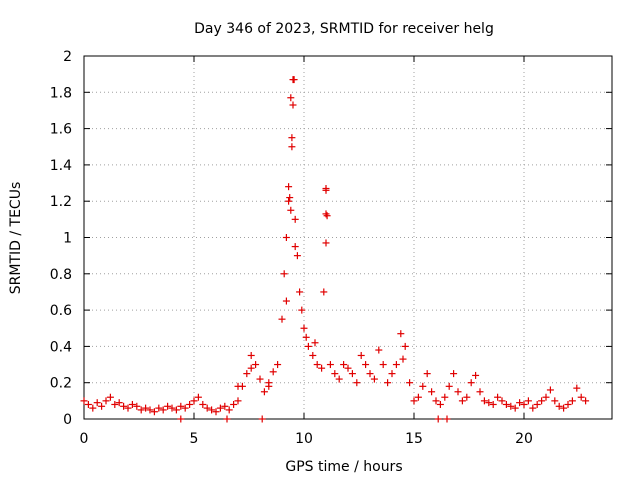 The image size is (640, 480). Describe the element at coordinates (16, 238) in the screenshot. I see `y-axis-label: SRMTID / TECUs` at that location.